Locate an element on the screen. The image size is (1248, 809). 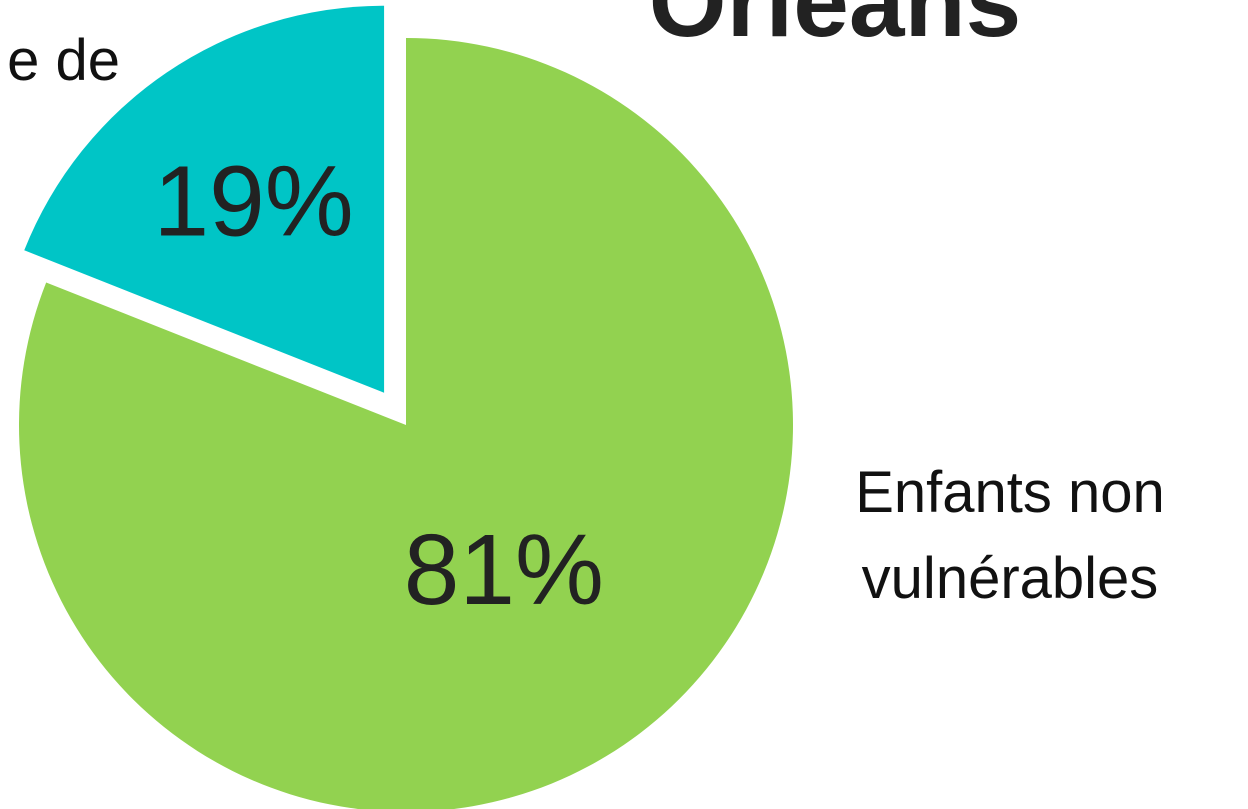
pie-slice is located at coordinates (204, 199).